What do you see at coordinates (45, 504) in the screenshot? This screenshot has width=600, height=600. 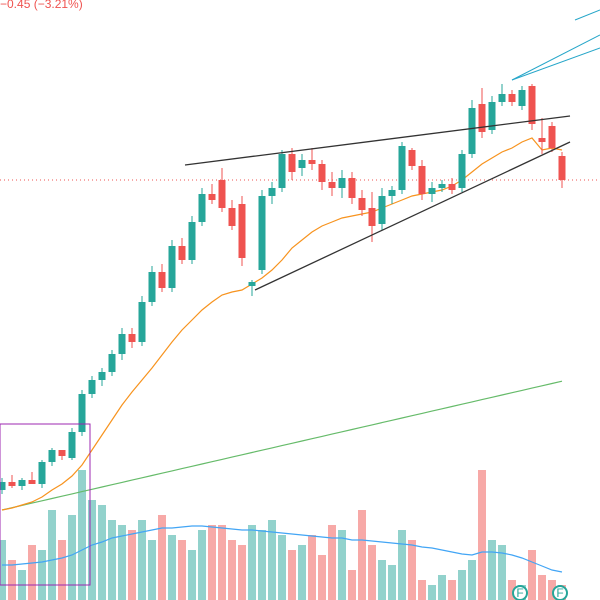 I see `range-box` at bounding box center [45, 504].